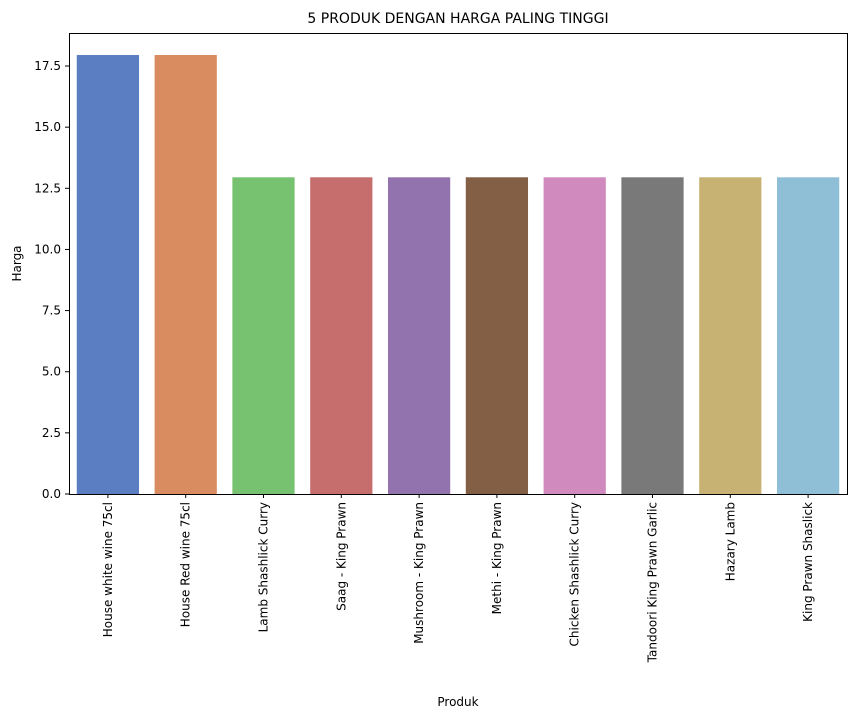 The image size is (855, 719). Describe the element at coordinates (341, 556) in the screenshot. I see `x-tick-label: Saag - King Prawn` at that location.